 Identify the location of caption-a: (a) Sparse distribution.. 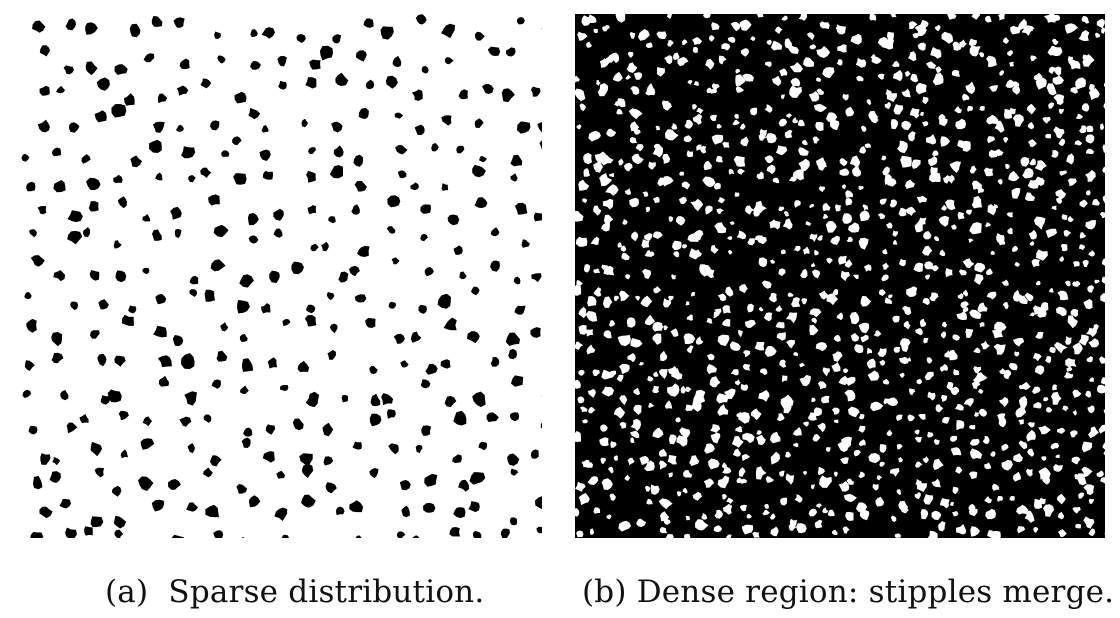
(294, 592).